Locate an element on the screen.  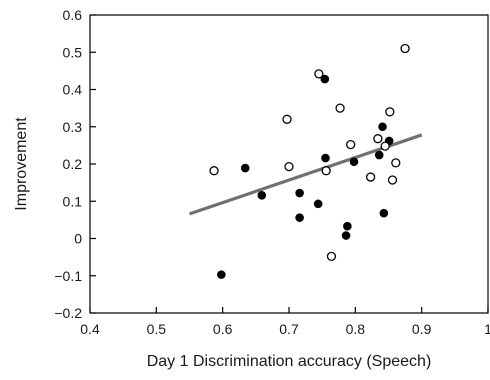
x-axis-title: Day 1 Discrimination accuracy (Speech) is located at coordinates (289, 361).